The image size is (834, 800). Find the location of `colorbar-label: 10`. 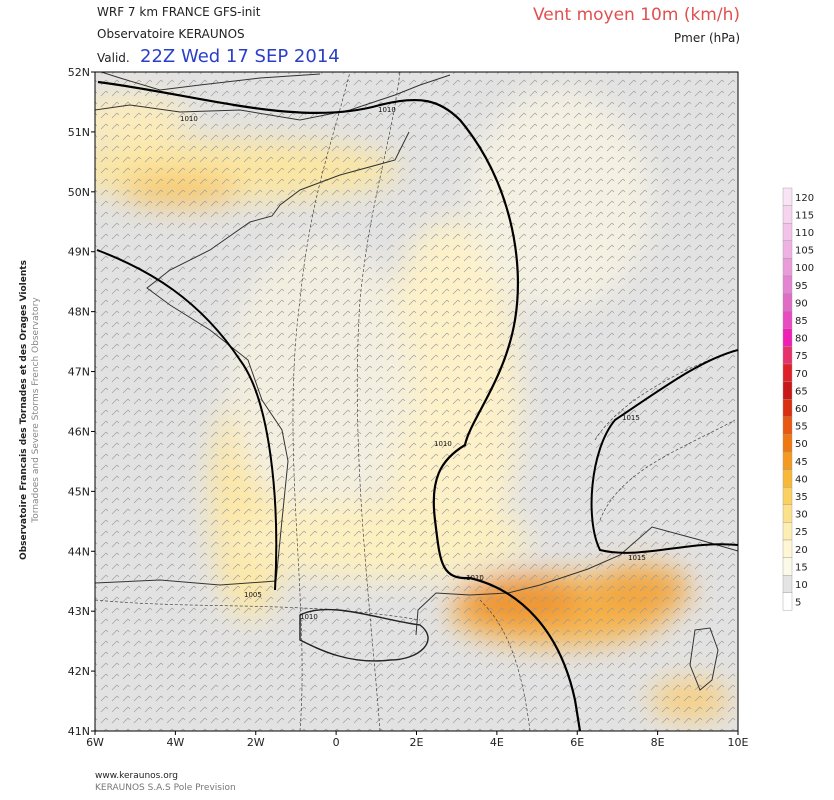

colorbar-label: 10 is located at coordinates (801, 585).